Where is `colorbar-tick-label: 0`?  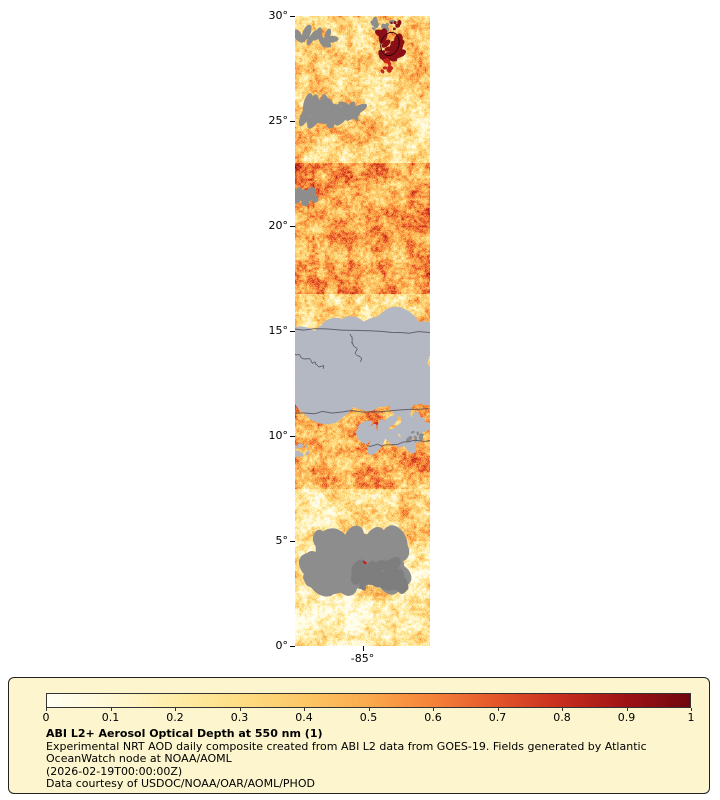 colorbar-tick-label: 0 is located at coordinates (46, 717).